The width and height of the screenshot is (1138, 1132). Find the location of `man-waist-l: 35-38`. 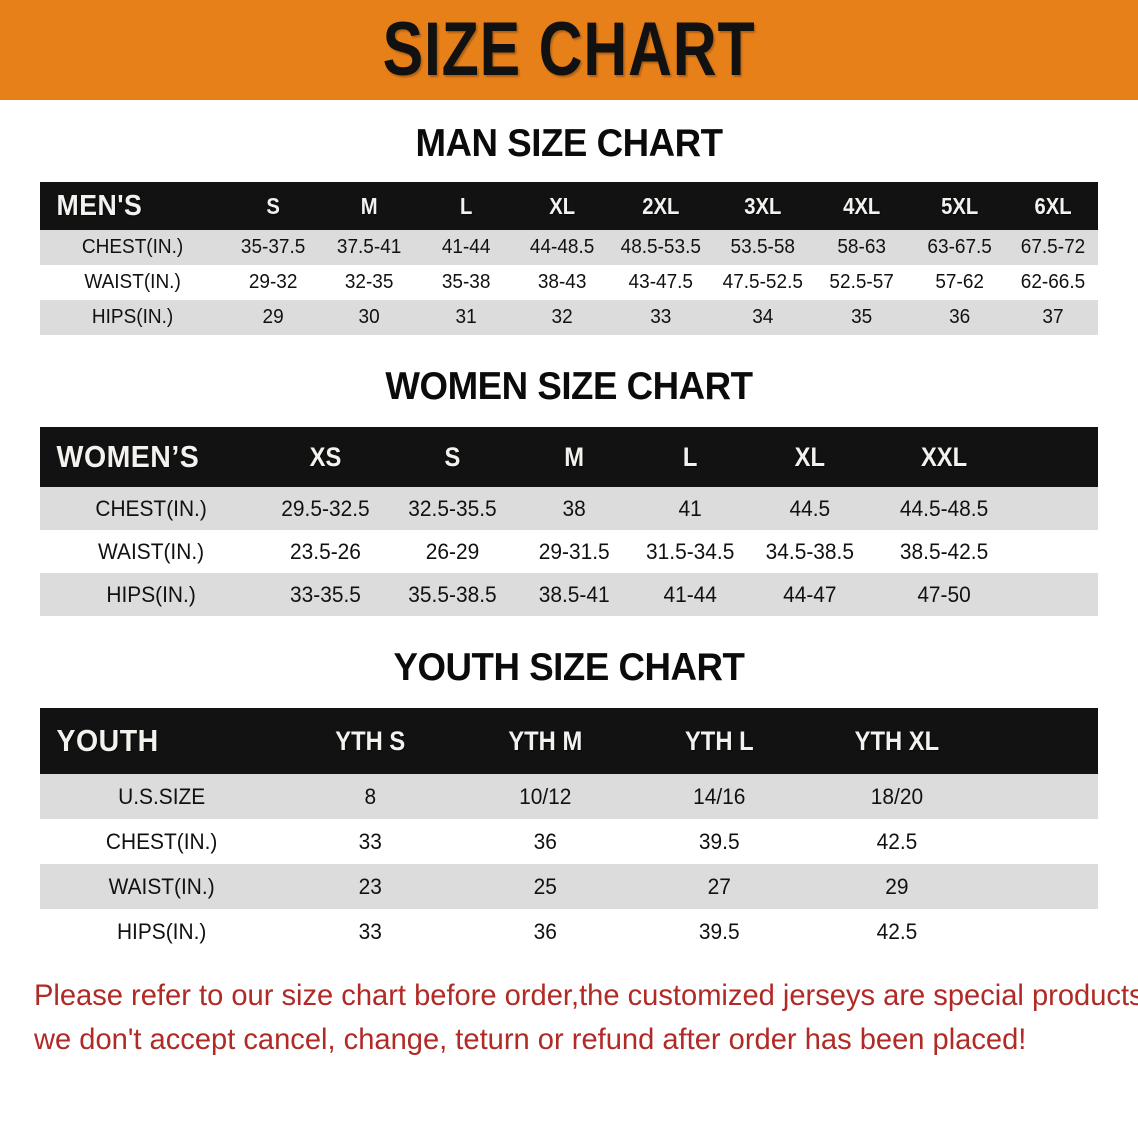

man-waist-l: 35-38 is located at coordinates (466, 282).